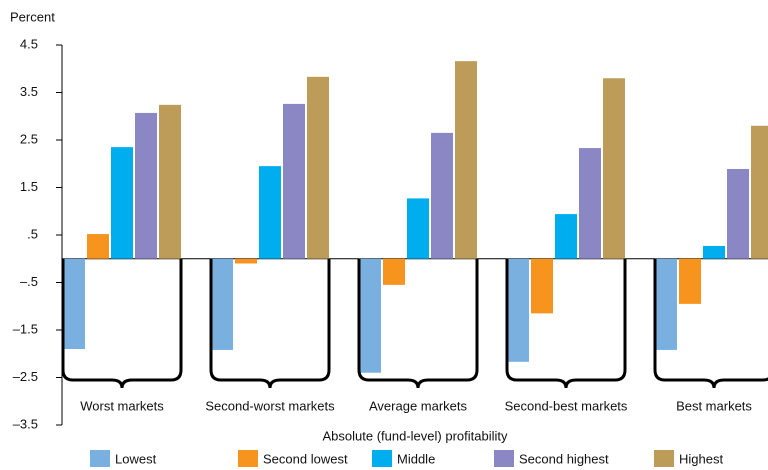 Image resolution: width=768 pixels, height=470 pixels. Describe the element at coordinates (305, 458) in the screenshot. I see `legend-label: Second lowest` at that location.